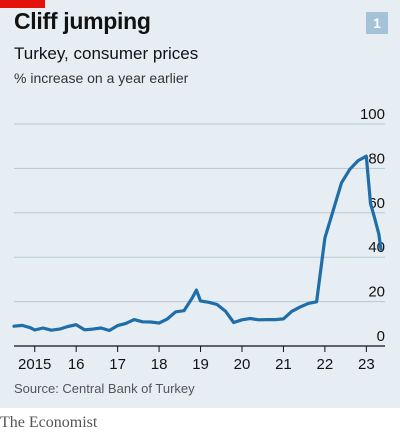 The width and height of the screenshot is (400, 435). What do you see at coordinates (159, 364) in the screenshot?
I see `x-tick-label: 18` at bounding box center [159, 364].